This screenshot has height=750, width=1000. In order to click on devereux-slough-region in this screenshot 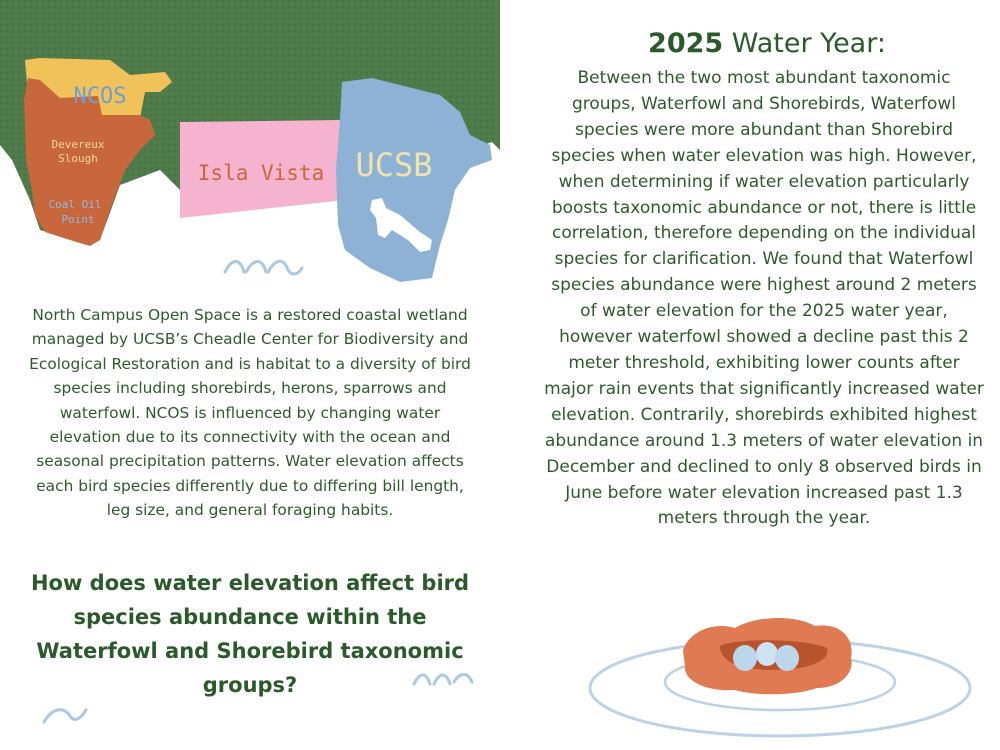, I will do `click(89, 162)`.